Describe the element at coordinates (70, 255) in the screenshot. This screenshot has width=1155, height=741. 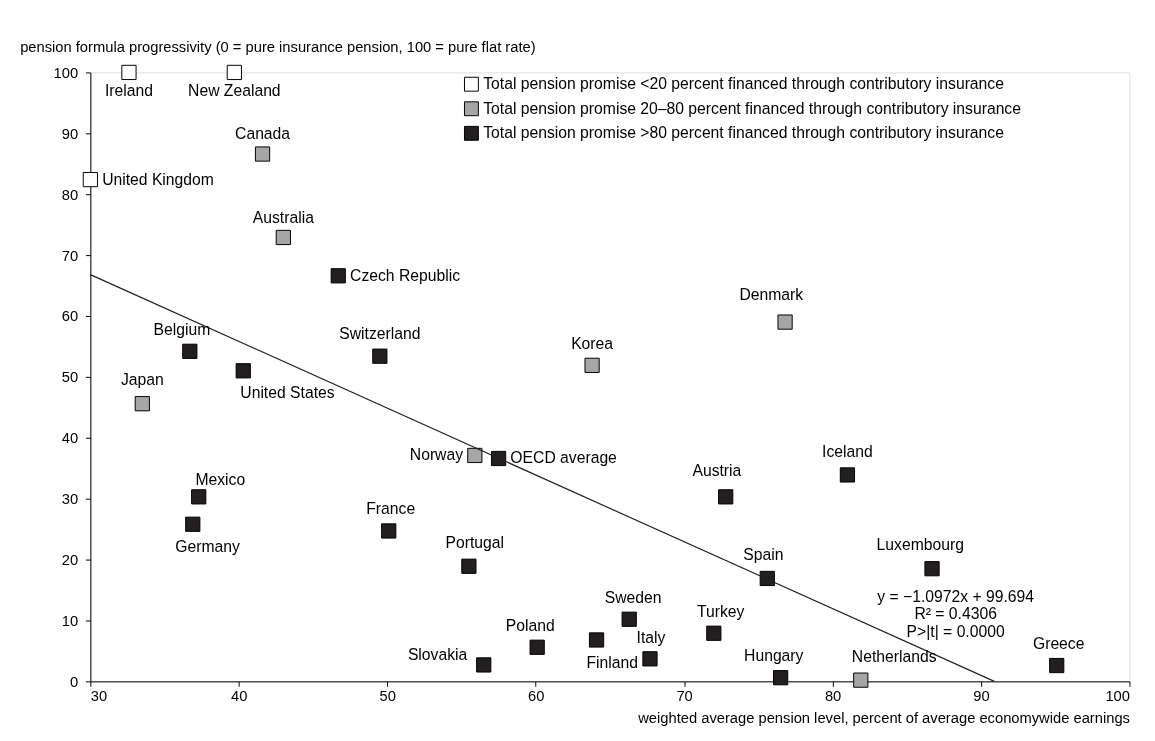
I see `y-tick-label: 70` at that location.